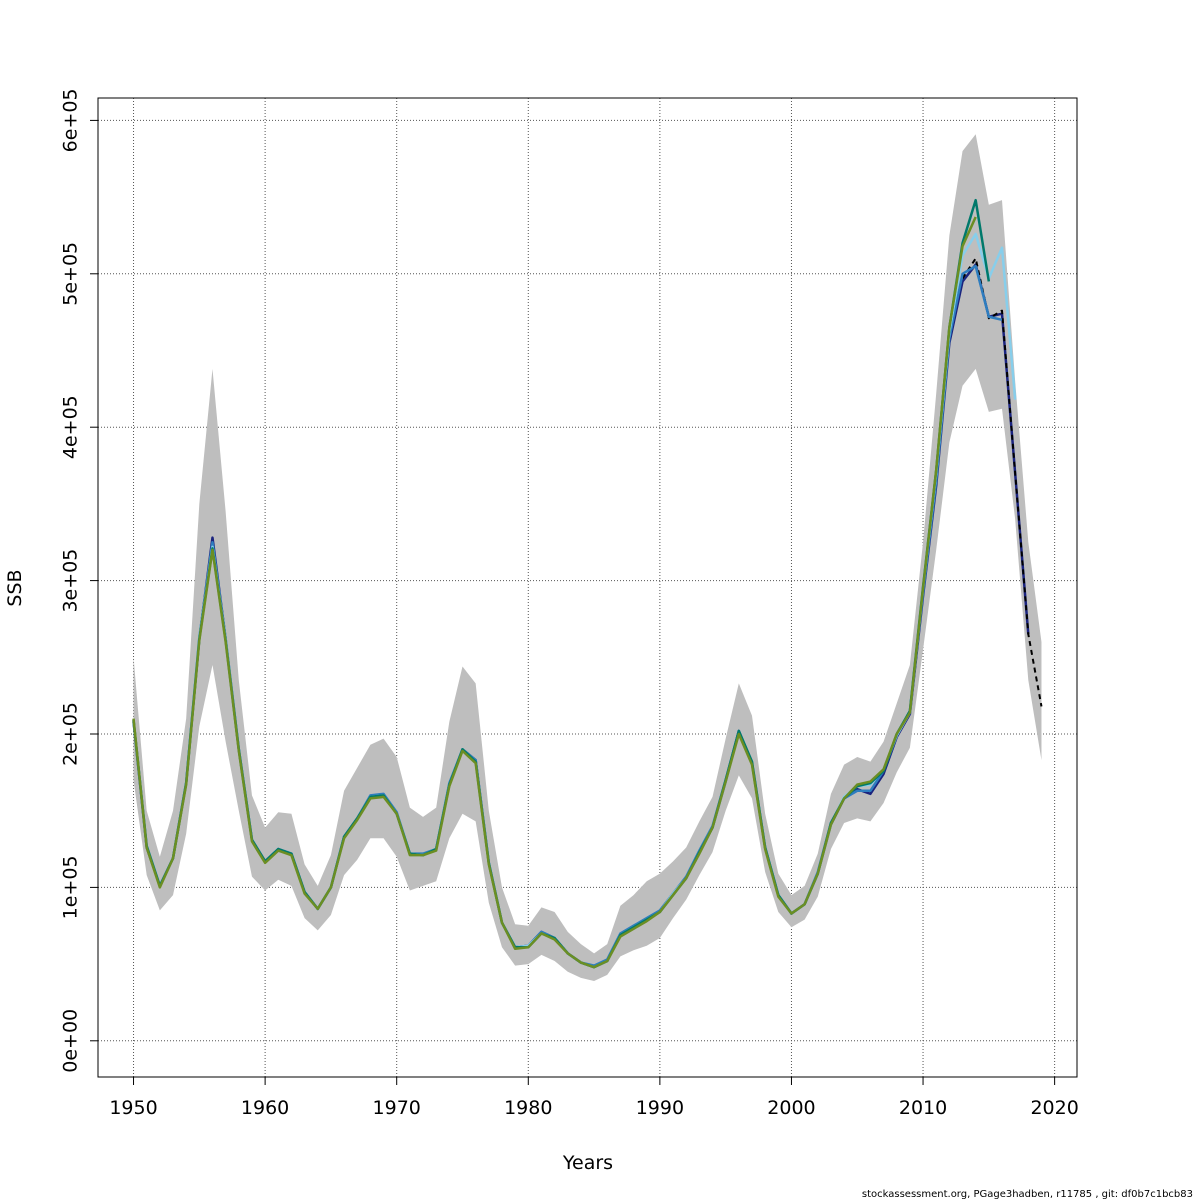  What do you see at coordinates (923, 1108) in the screenshot?
I see `x-tick-label: 2010` at bounding box center [923, 1108].